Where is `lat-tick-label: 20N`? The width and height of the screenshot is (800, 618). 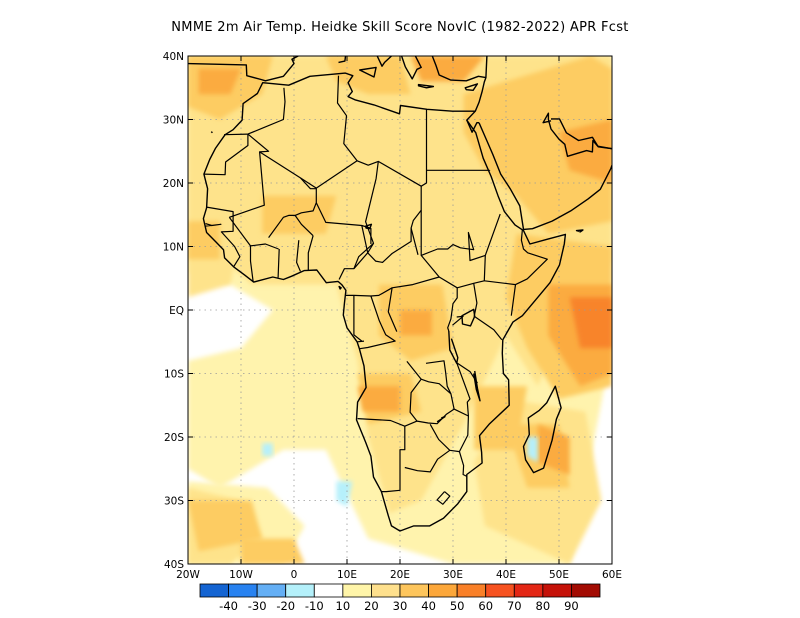 lat-tick-label: 20N is located at coordinates (173, 184).